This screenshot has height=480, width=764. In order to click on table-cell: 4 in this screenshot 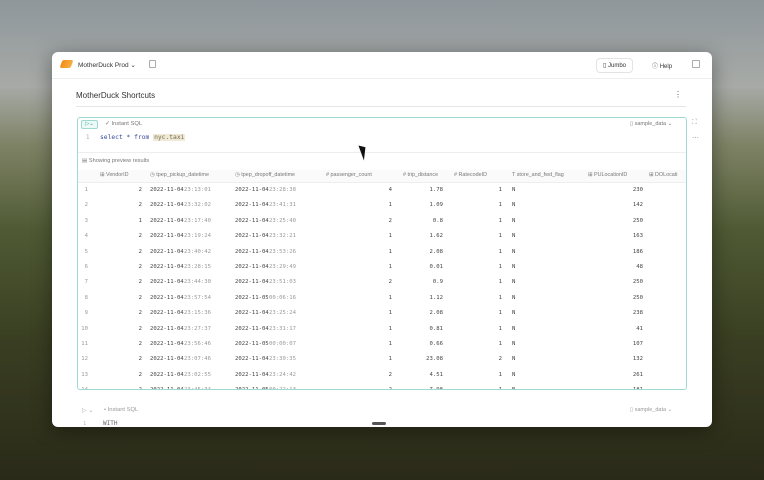, I will do `click(86, 236)`.